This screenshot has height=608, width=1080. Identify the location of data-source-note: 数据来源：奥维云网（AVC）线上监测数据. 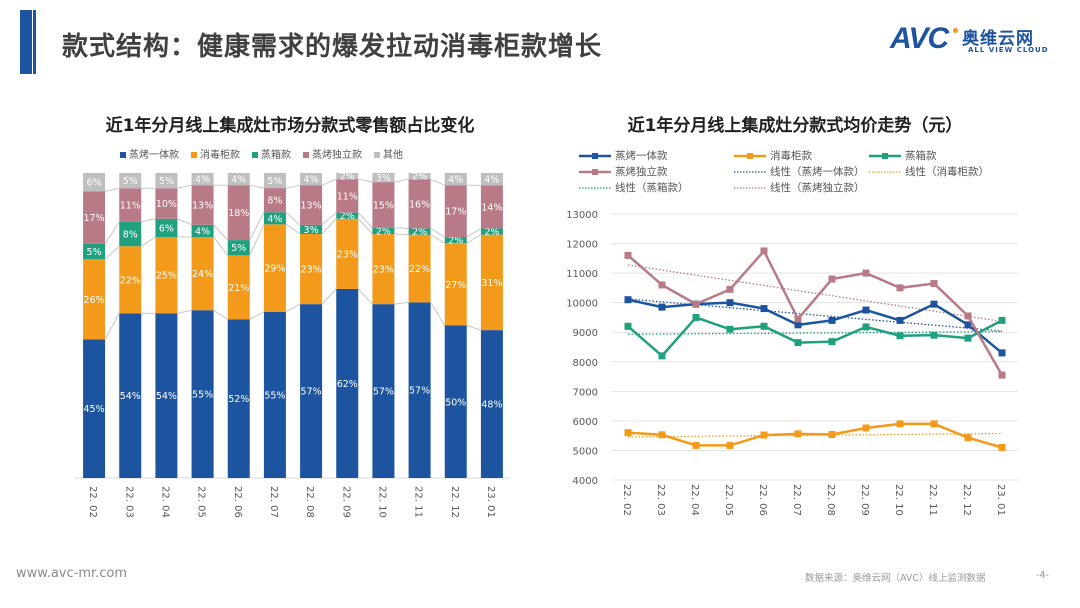
(895, 578).